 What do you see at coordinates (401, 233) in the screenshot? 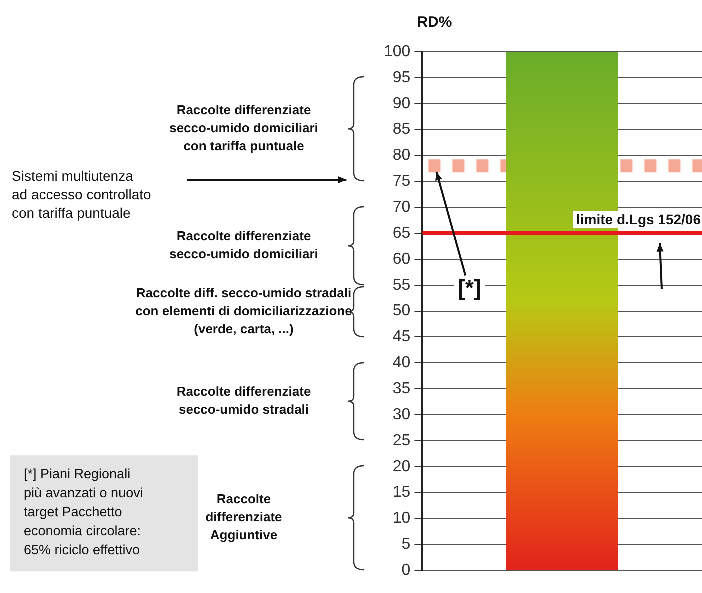
I see `y-tick-label: 65` at bounding box center [401, 233].